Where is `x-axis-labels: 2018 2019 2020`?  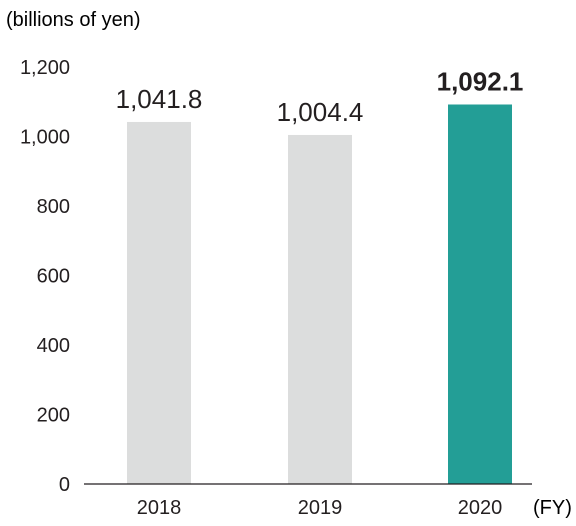 x-axis-labels: 2018 2019 2020 is located at coordinates (320, 508).